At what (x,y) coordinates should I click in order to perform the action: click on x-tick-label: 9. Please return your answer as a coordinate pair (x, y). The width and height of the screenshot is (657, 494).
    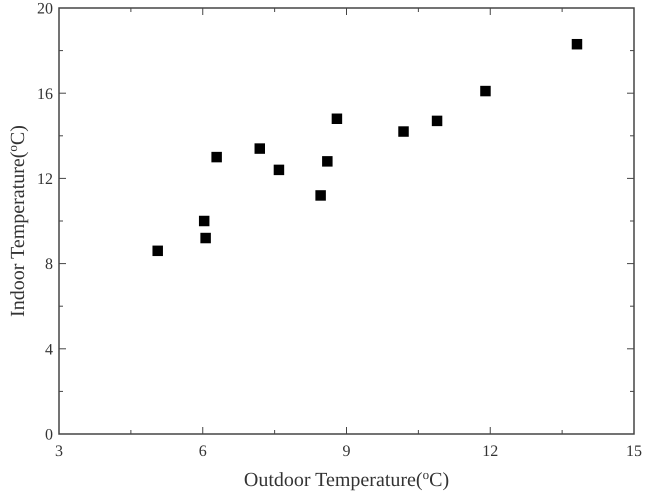
    Looking at the image, I should click on (346, 451).